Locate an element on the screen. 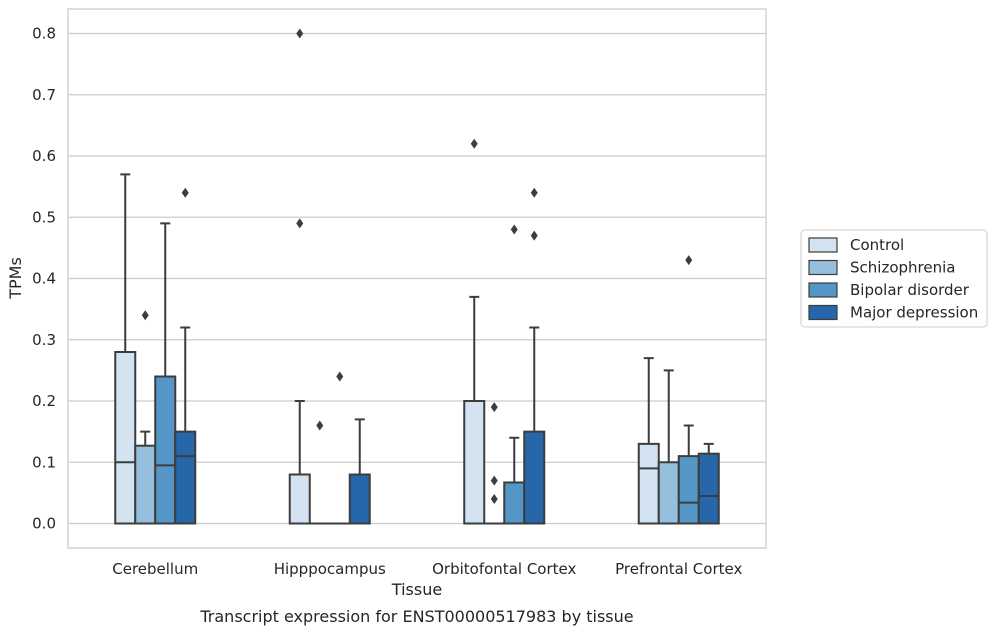  y-tick-label: 0.2 is located at coordinates (44, 401).